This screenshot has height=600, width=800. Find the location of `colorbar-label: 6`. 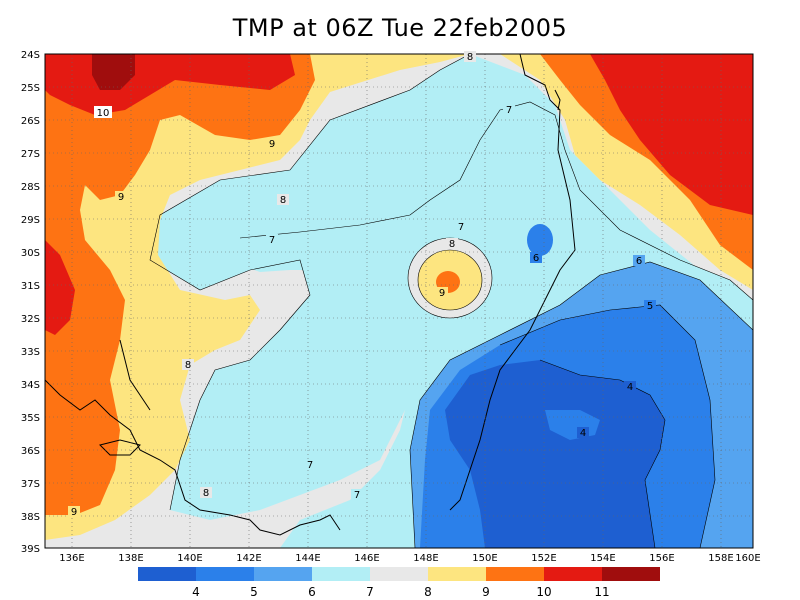

colorbar-label: 6 is located at coordinates (312, 592).